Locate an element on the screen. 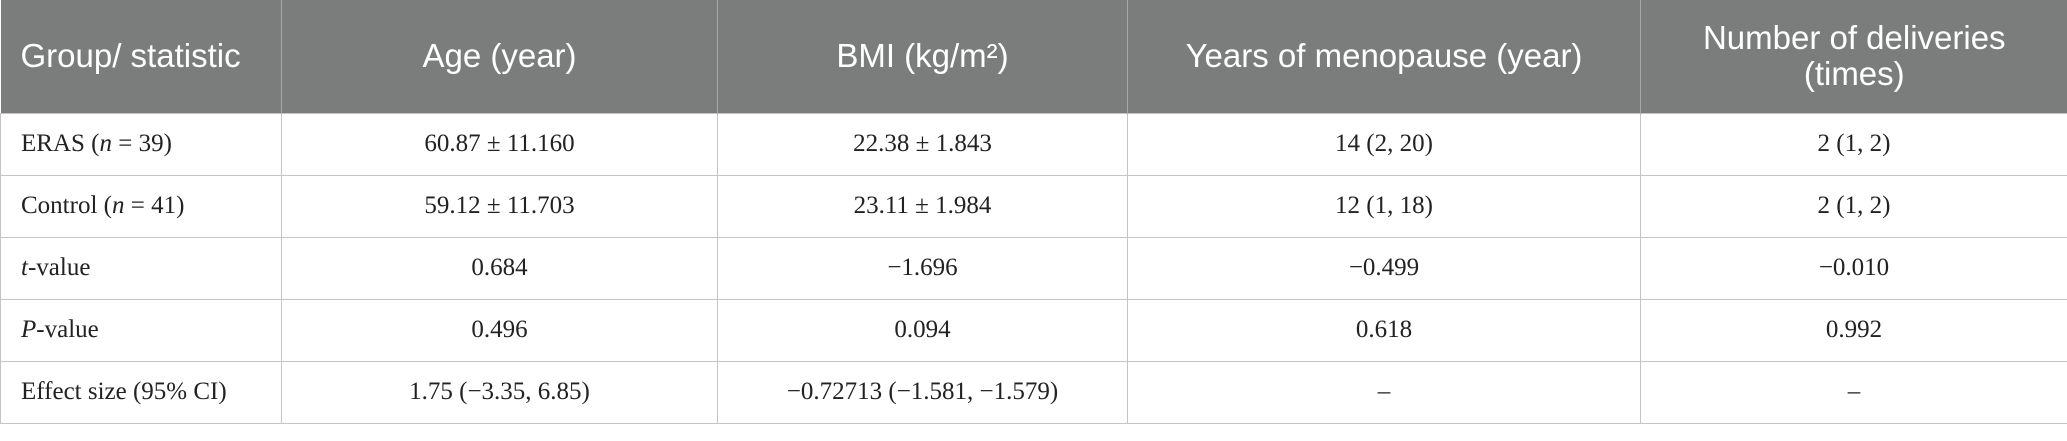 This screenshot has height=441, width=2067. table-cell: 1.75 (−3.35, 6.85) is located at coordinates (499, 392).